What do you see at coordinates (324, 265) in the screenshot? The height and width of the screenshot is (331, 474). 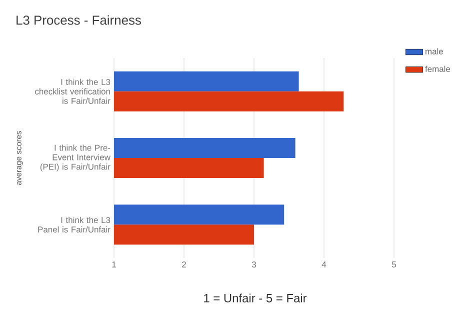 I see `x-tick-label: 4` at bounding box center [324, 265].